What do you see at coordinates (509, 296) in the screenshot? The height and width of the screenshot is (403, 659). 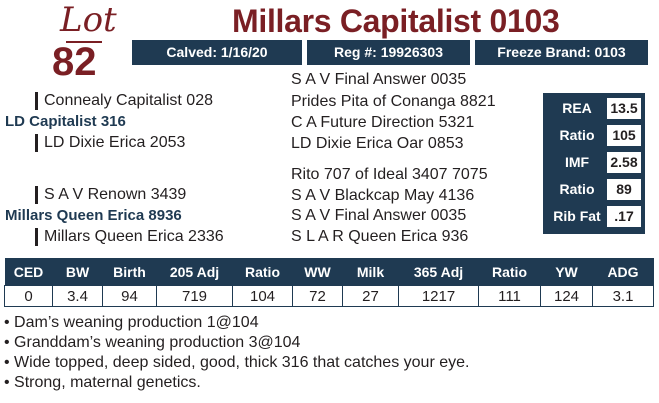 I see `epd-value-cell: 111` at bounding box center [509, 296].